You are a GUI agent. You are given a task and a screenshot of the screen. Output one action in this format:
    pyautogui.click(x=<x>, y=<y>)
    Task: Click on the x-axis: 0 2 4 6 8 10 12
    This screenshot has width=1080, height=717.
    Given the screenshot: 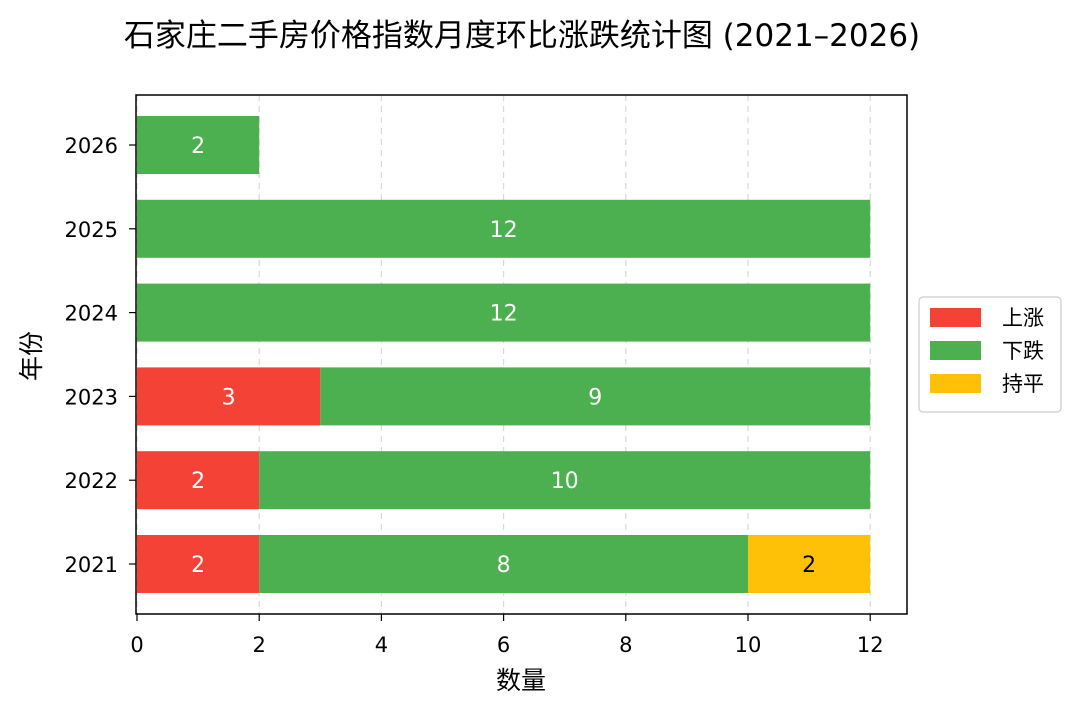 What is the action you would take?
    pyautogui.click(x=507, y=635)
    